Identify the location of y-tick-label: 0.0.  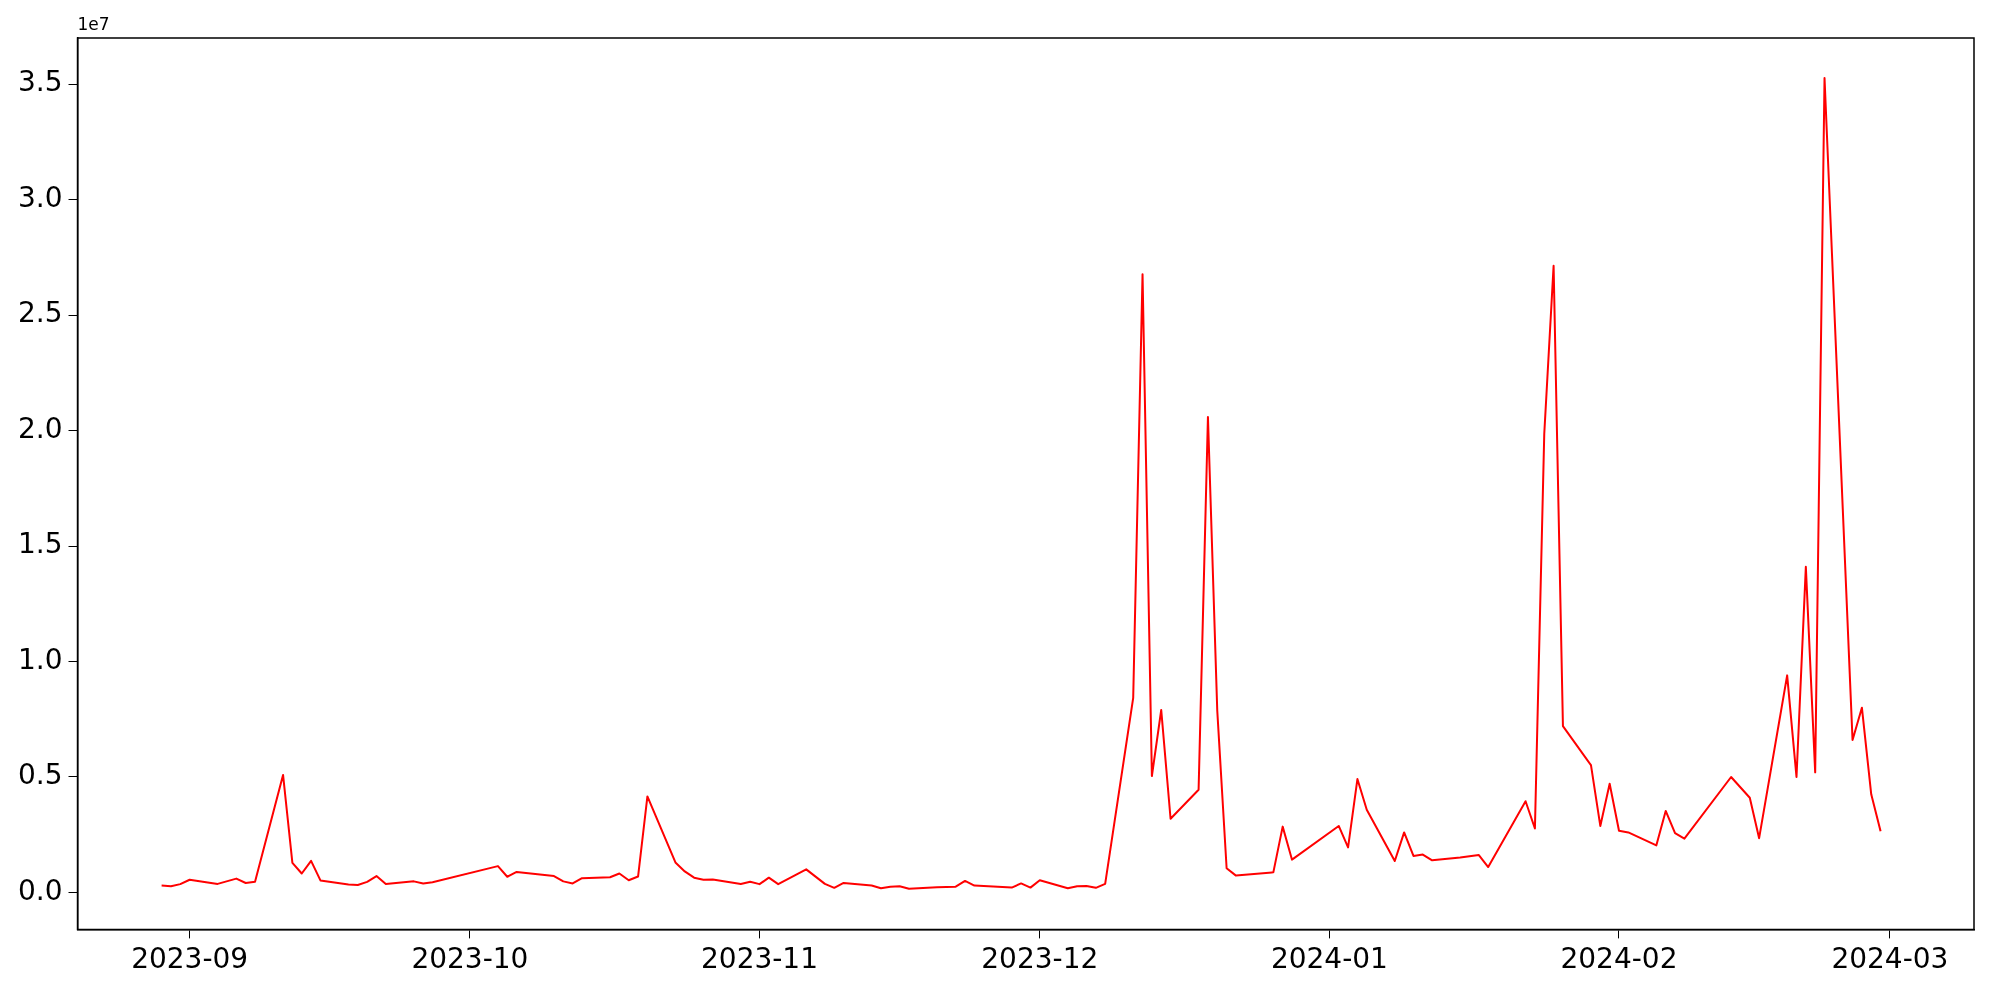
(40, 890).